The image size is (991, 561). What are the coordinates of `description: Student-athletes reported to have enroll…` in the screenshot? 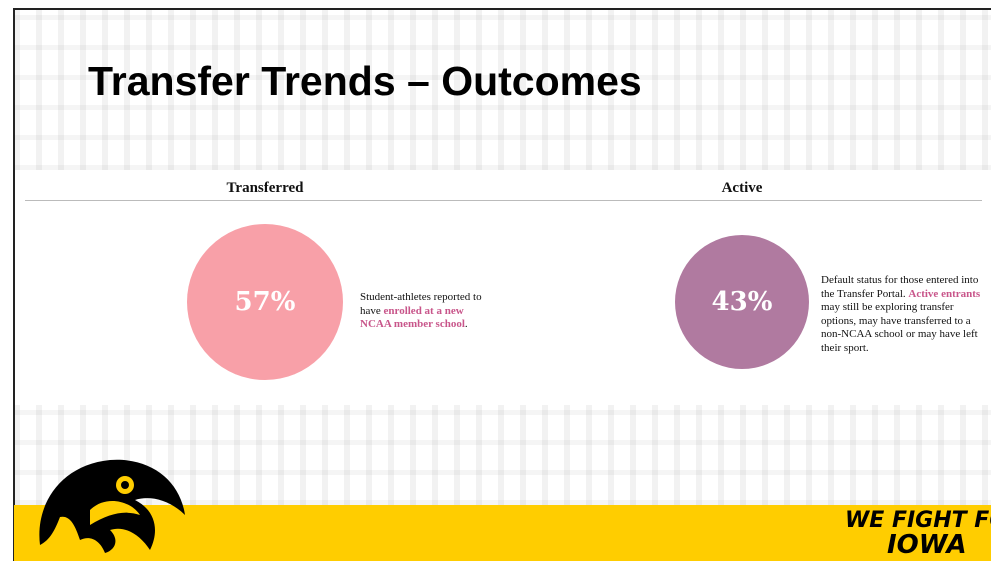 It's located at (425, 311).